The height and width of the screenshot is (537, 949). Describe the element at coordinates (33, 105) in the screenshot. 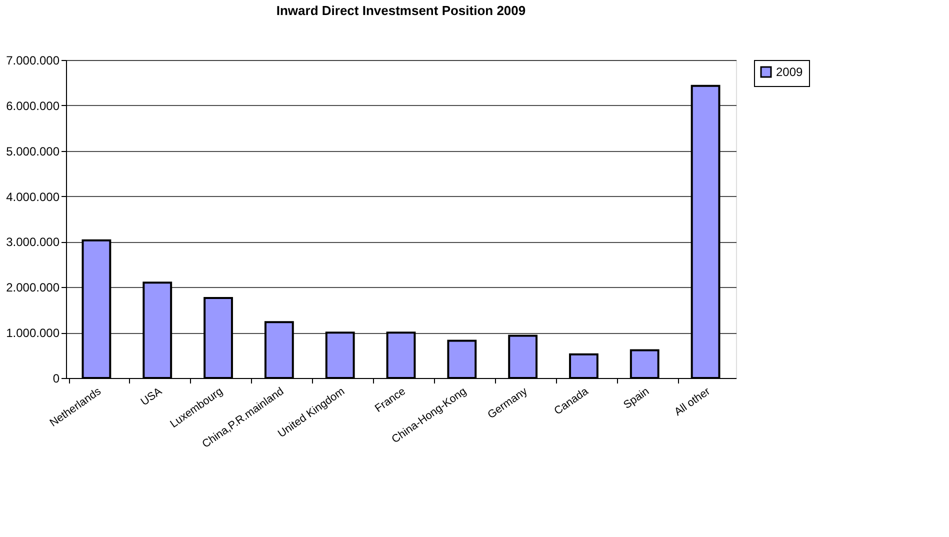

I see `y-tick-label: 6.000.000` at that location.